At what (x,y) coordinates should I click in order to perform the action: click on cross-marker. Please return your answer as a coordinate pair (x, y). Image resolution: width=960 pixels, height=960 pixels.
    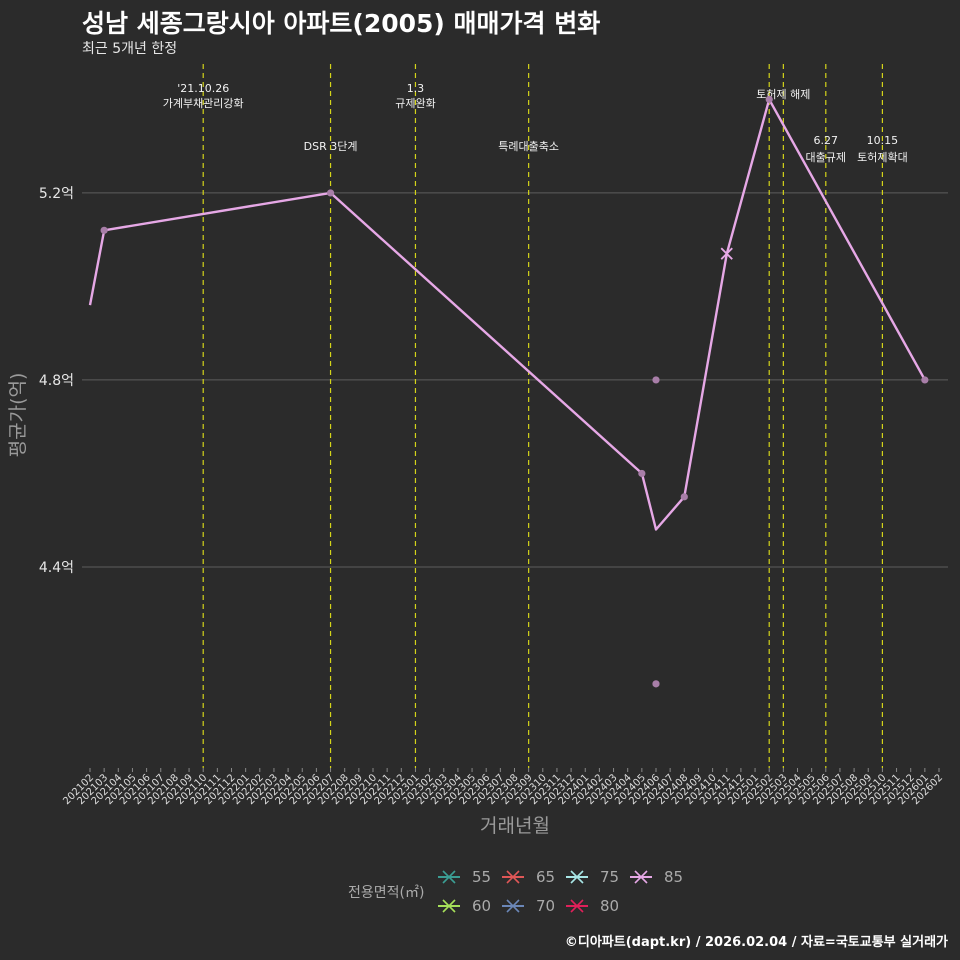
    Looking at the image, I should click on (726, 253).